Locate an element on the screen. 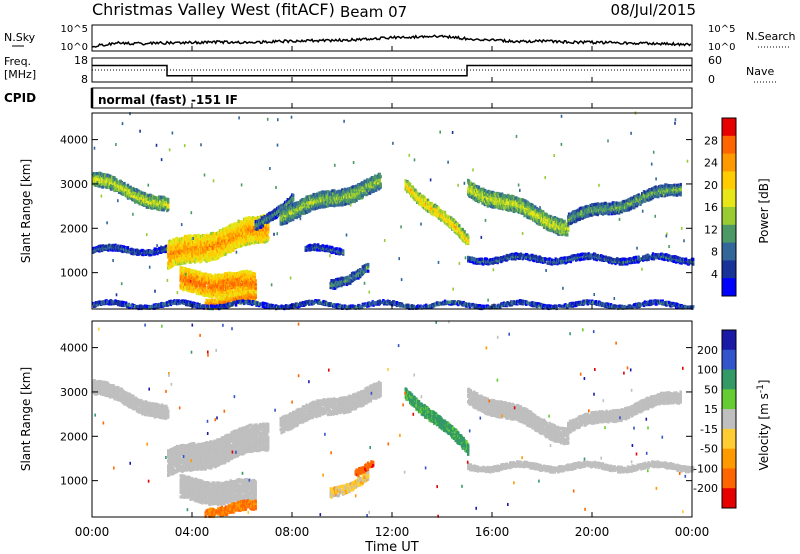  noise-left-tick-bottom: 10^0 is located at coordinates (74, 47).